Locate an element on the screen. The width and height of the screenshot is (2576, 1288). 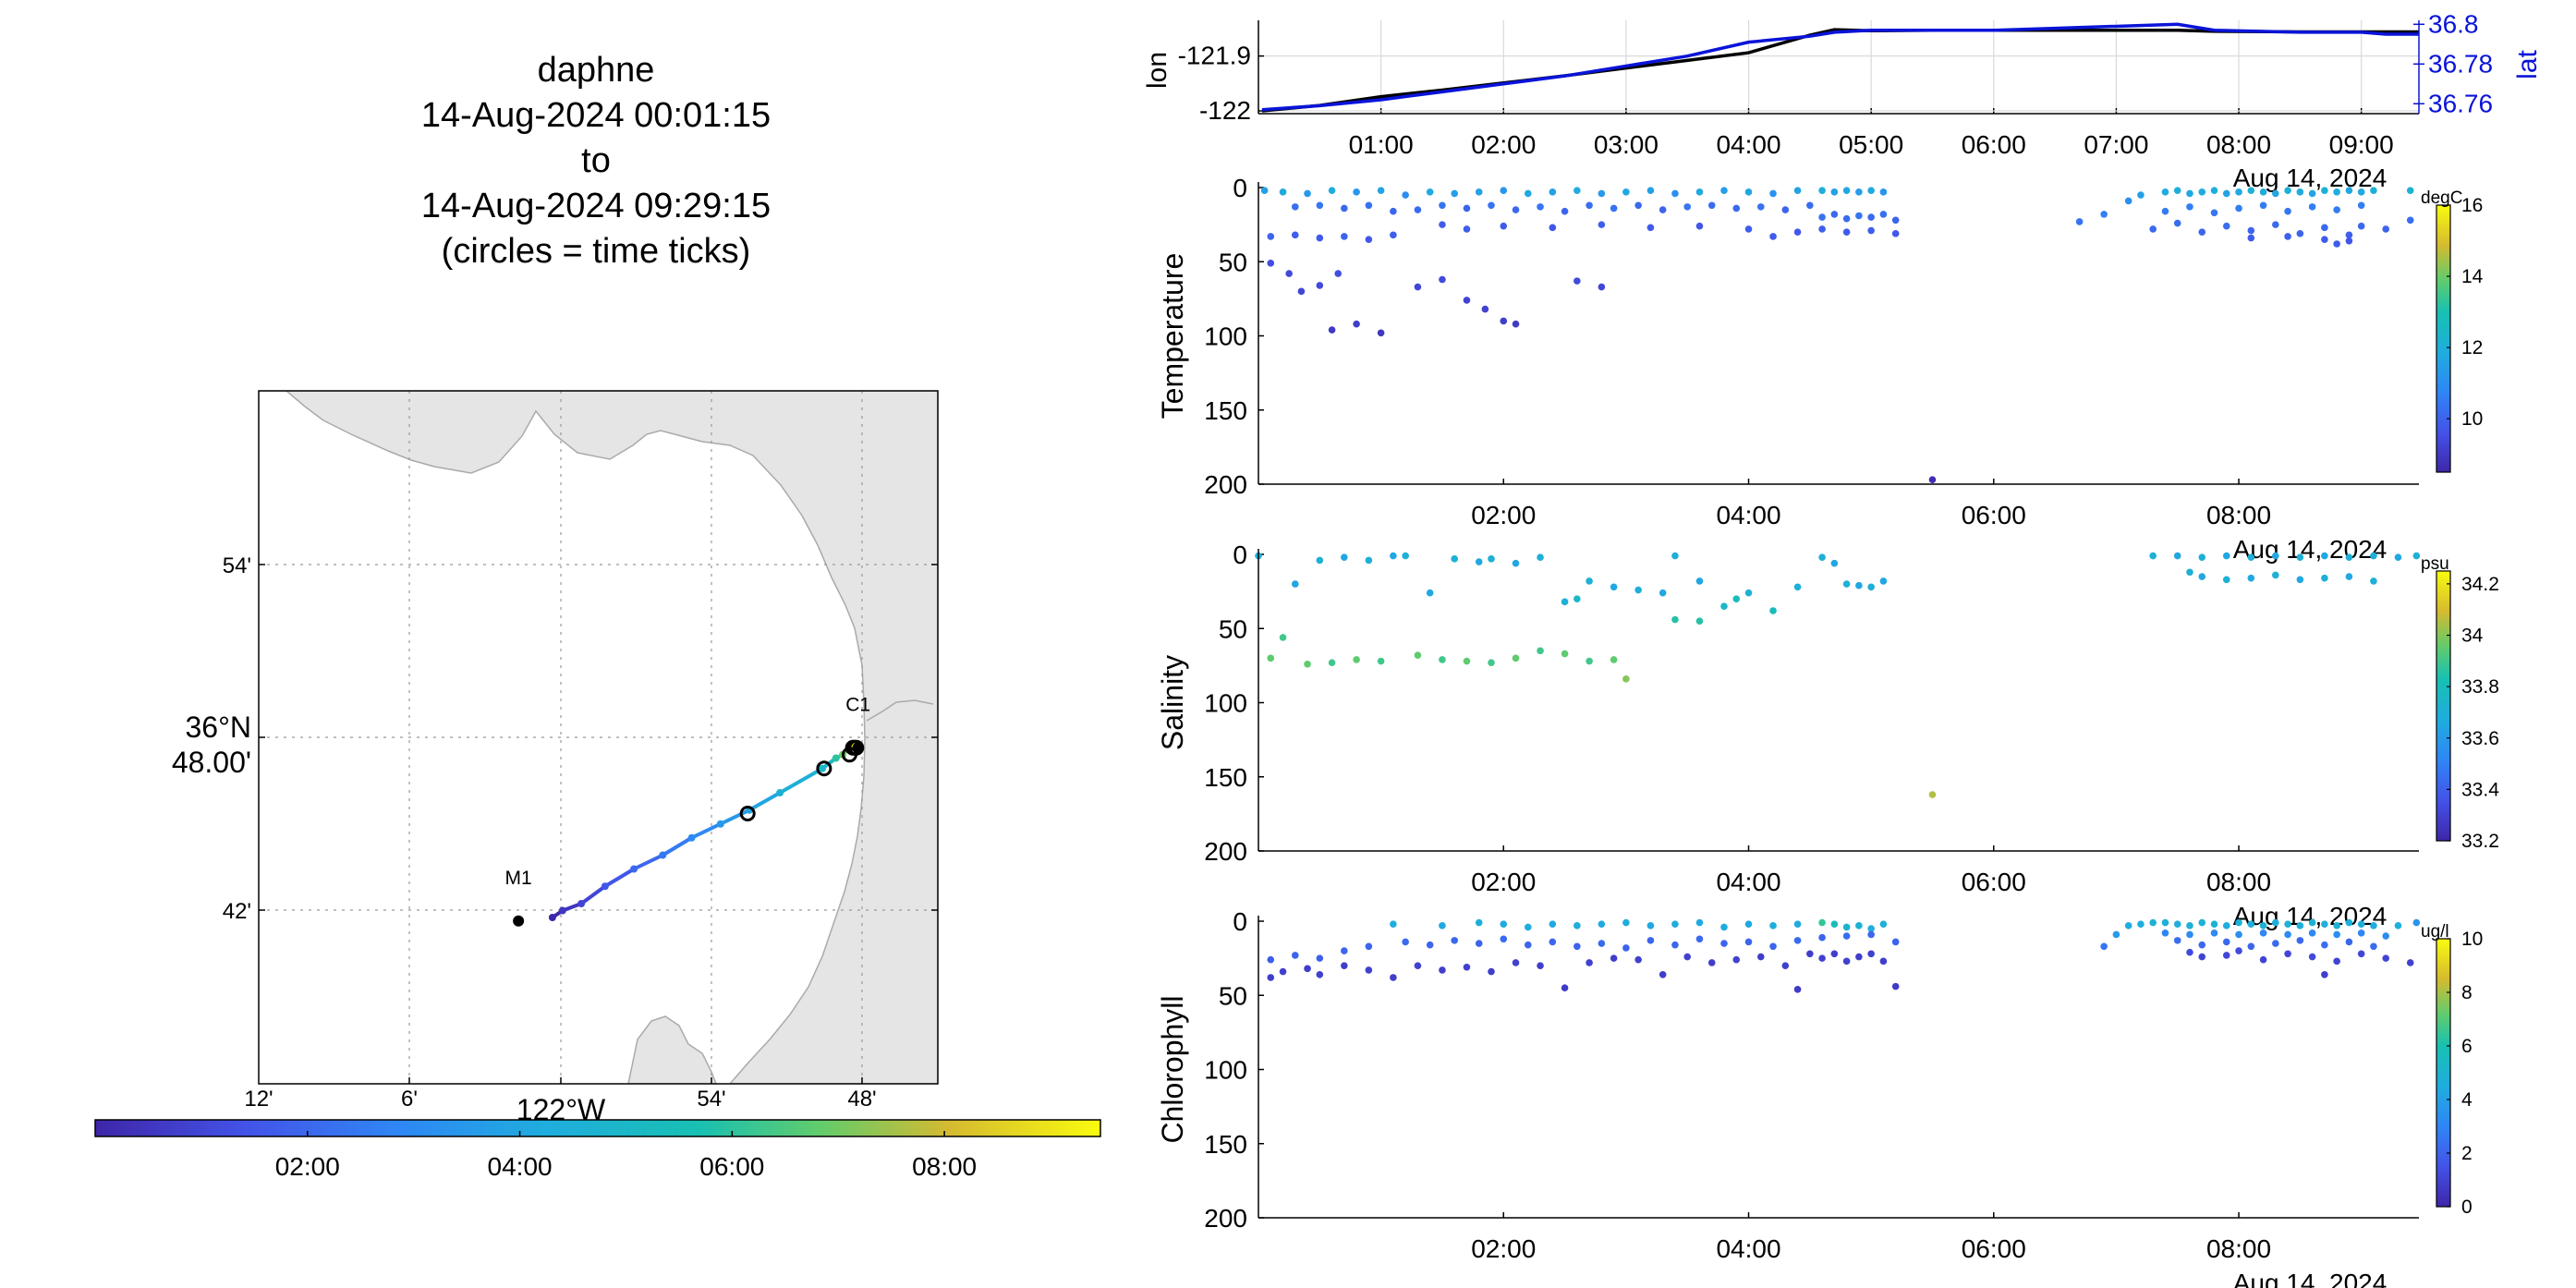
colorbar-units: psu is located at coordinates (2435, 564).